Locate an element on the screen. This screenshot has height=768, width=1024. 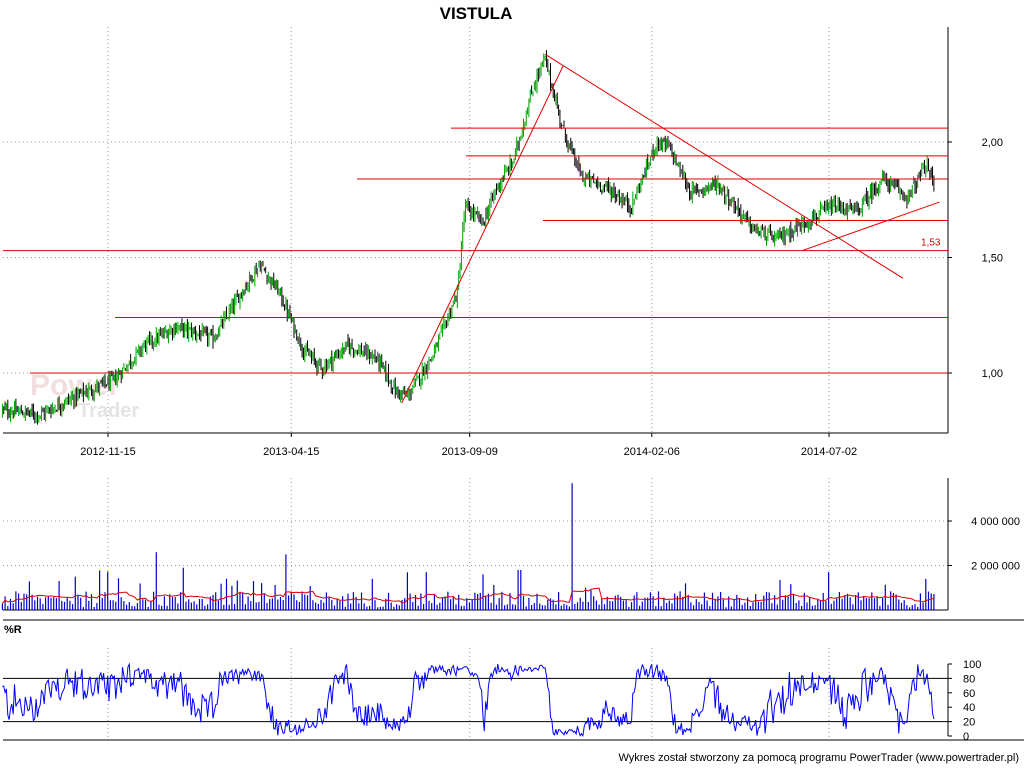
y-tick-label: 2,00 is located at coordinates (992, 143).